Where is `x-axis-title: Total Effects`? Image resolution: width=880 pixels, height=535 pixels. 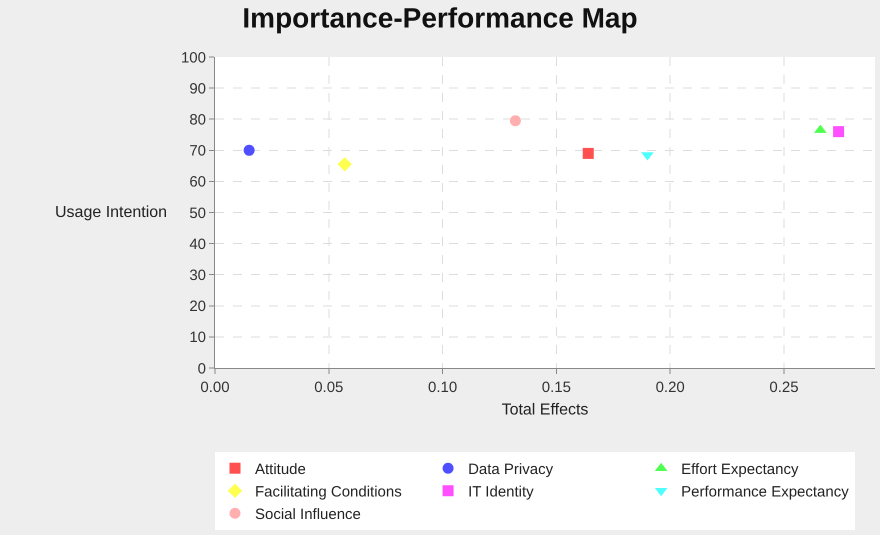
x-axis-title: Total Effects is located at coordinates (545, 410).